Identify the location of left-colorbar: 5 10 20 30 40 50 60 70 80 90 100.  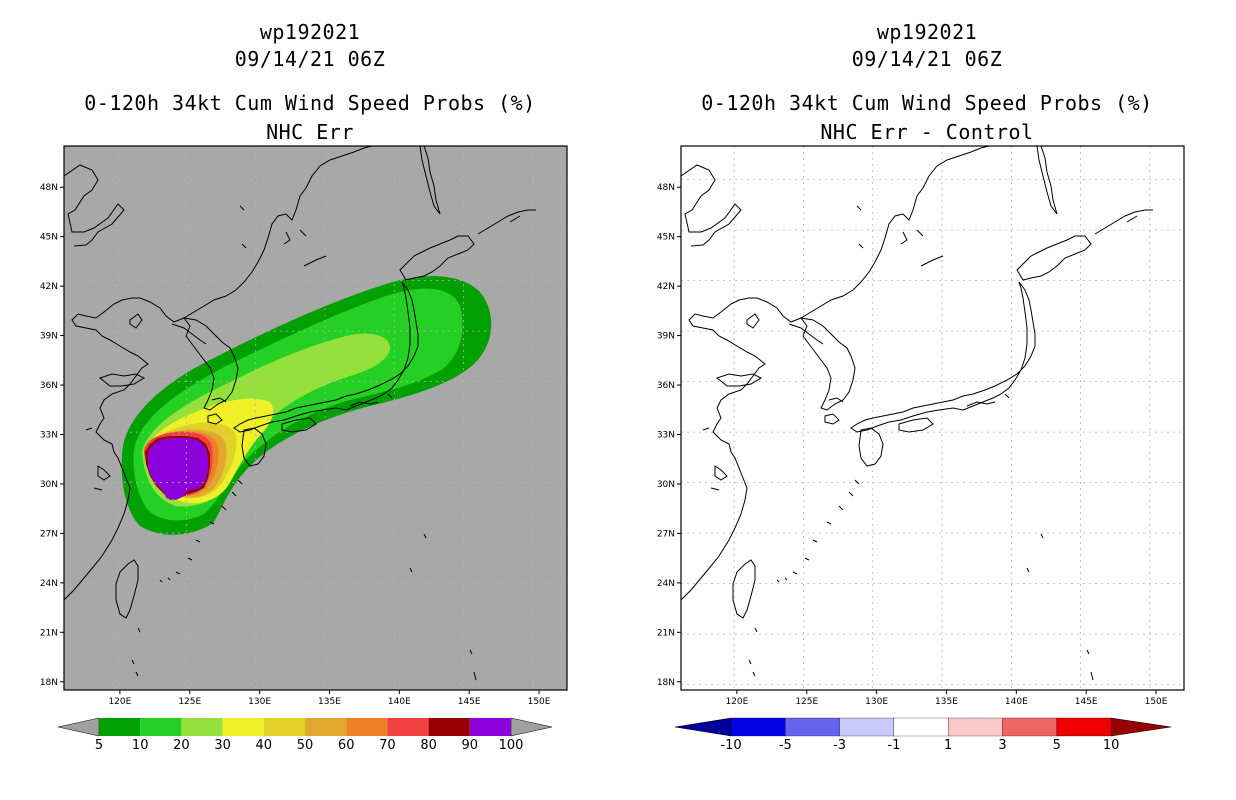
(305, 735).